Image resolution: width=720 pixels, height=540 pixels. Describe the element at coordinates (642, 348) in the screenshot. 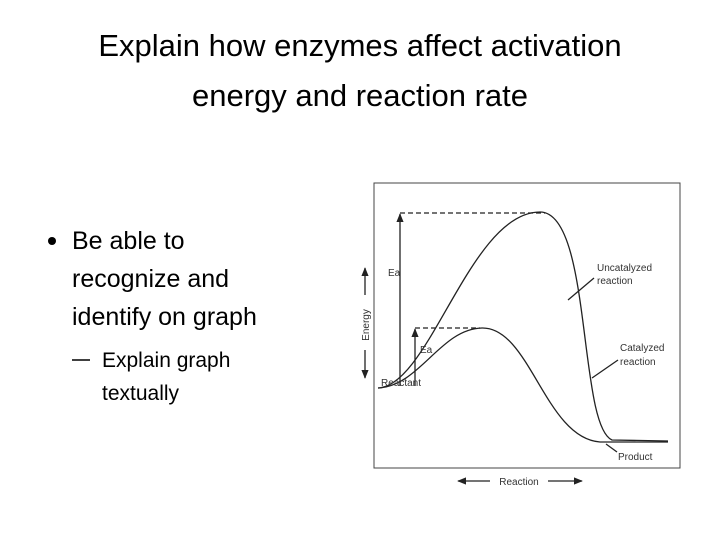

I see `curve-label: Catalyzed` at that location.